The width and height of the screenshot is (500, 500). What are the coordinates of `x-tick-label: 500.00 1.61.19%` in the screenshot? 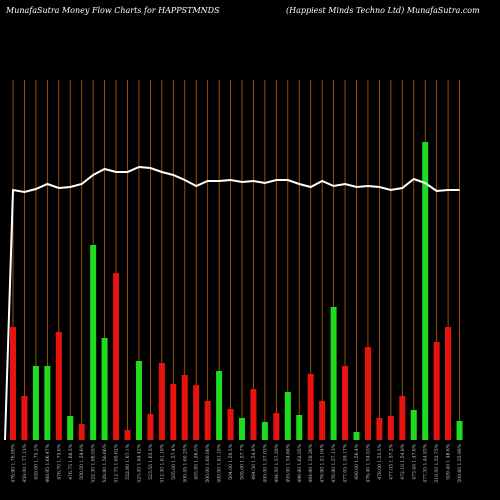 It's located at (220, 462).